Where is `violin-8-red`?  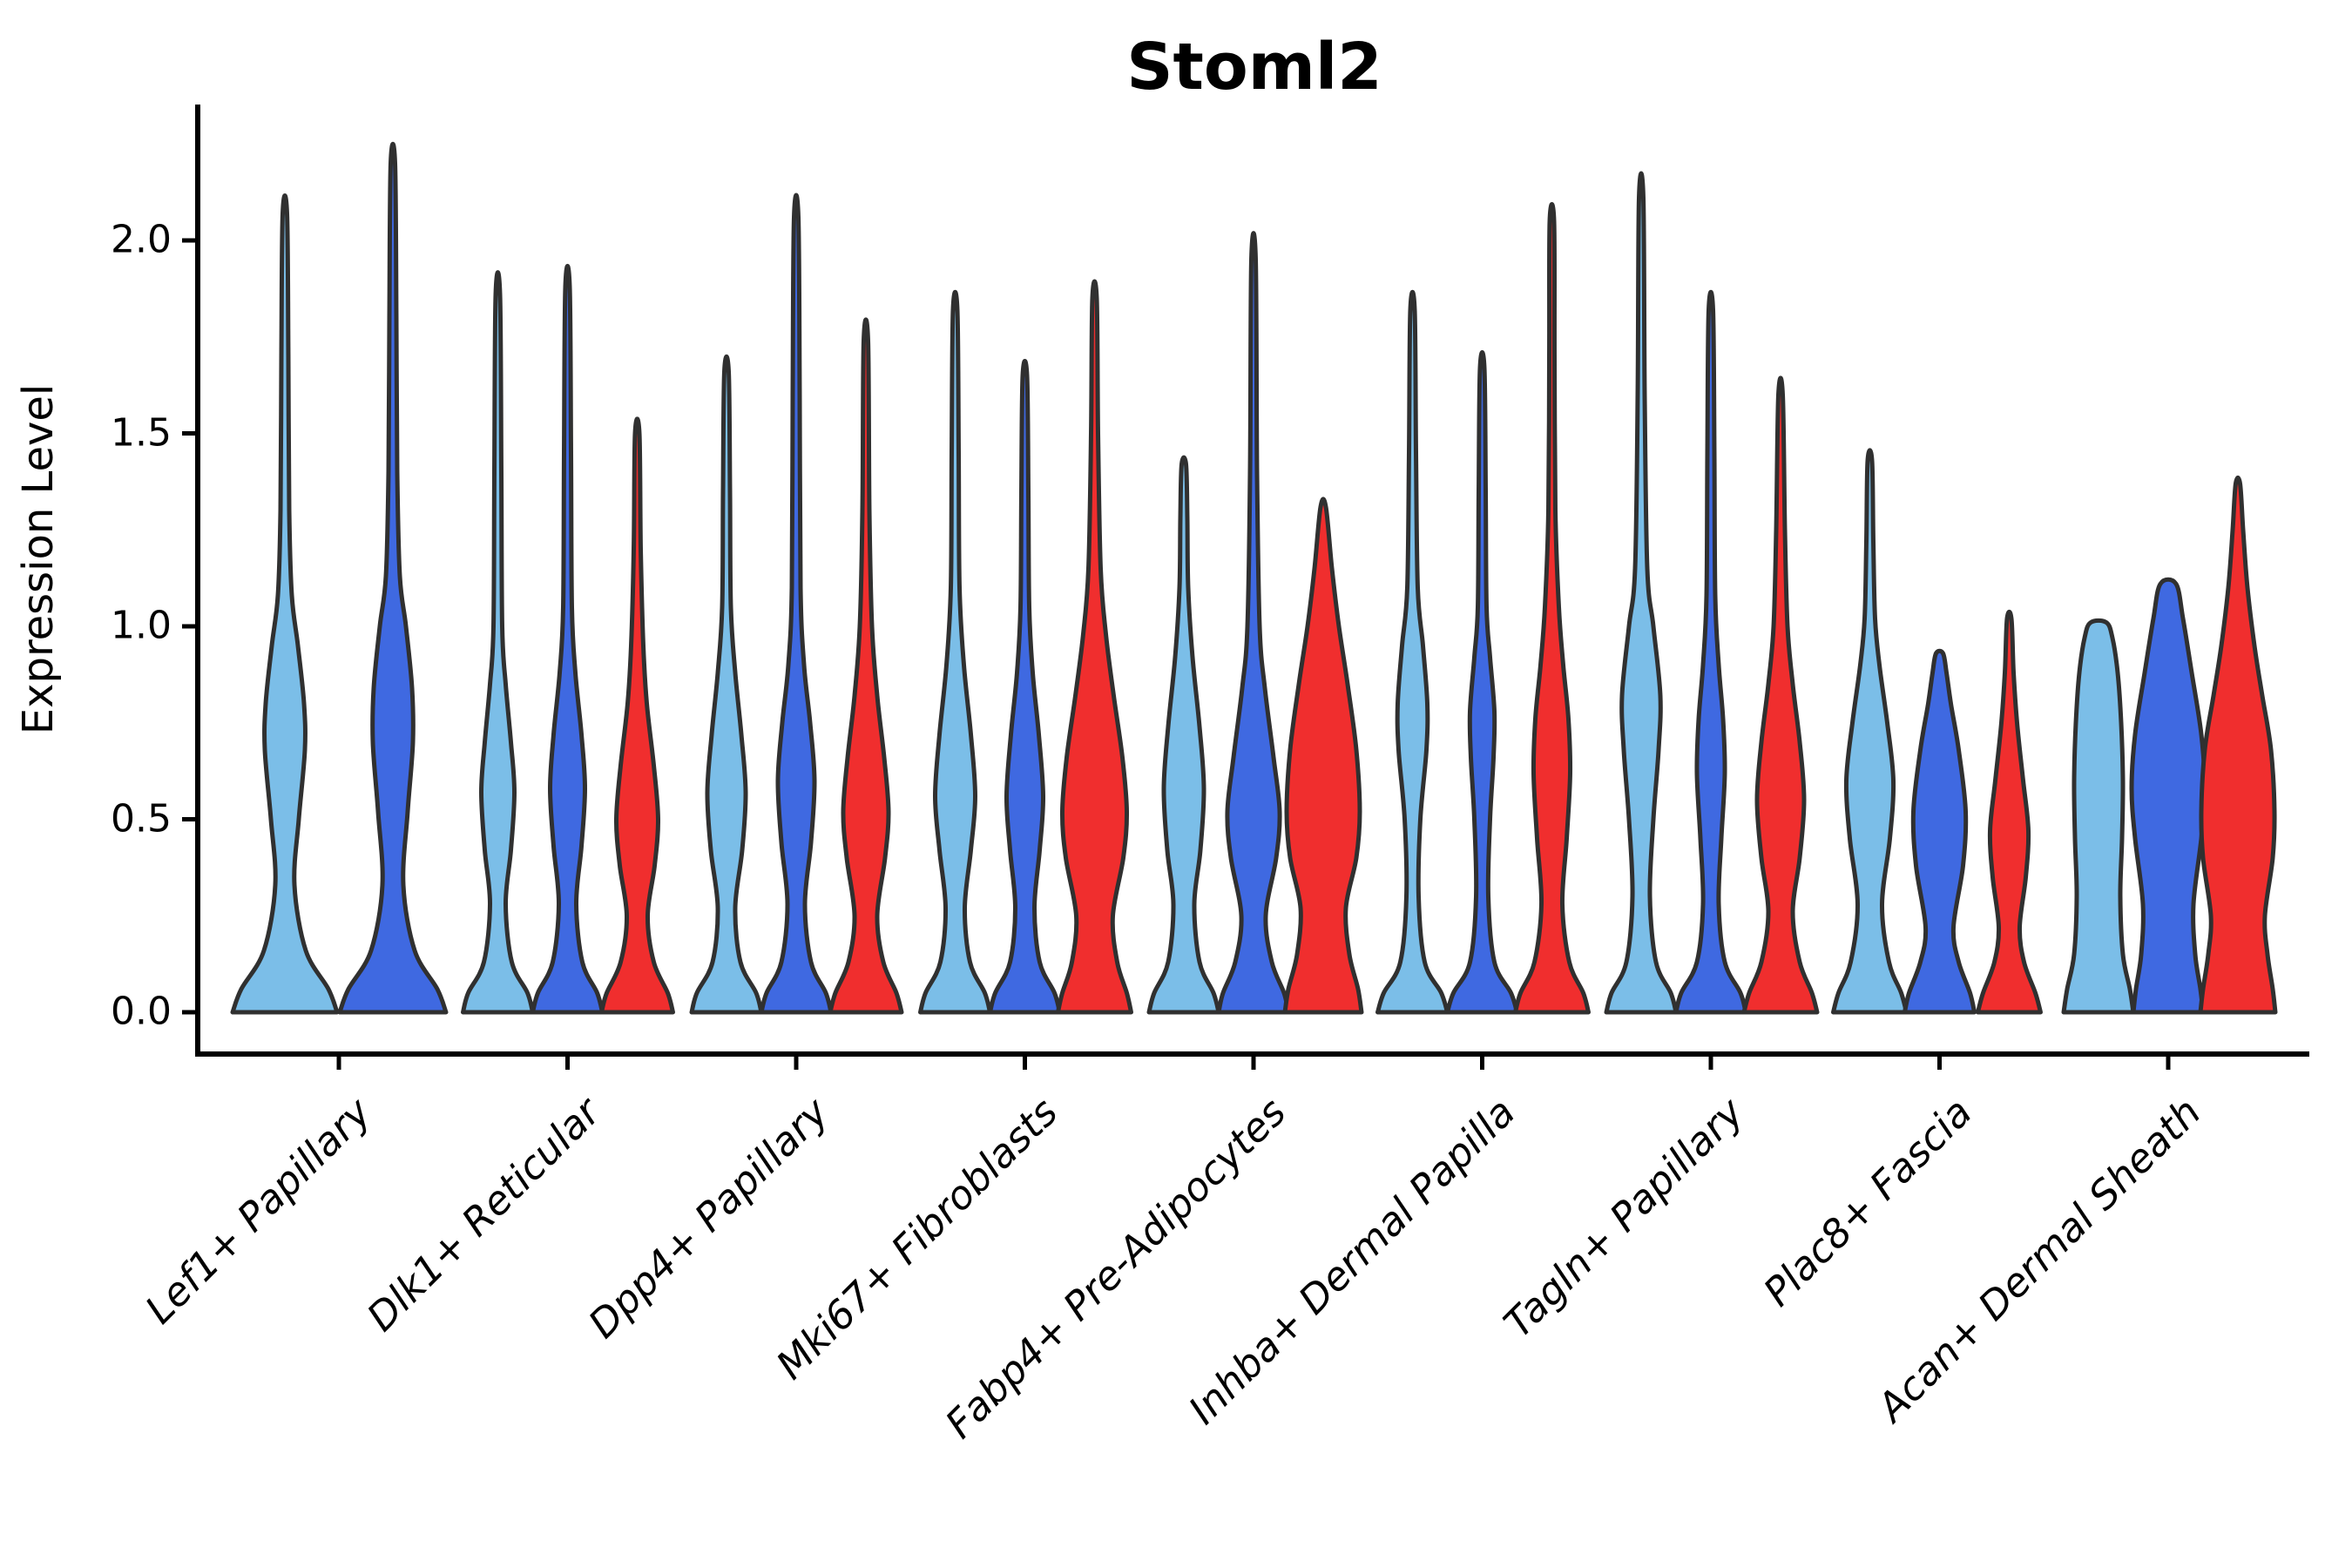
violin-8-red is located at coordinates (2010, 812).